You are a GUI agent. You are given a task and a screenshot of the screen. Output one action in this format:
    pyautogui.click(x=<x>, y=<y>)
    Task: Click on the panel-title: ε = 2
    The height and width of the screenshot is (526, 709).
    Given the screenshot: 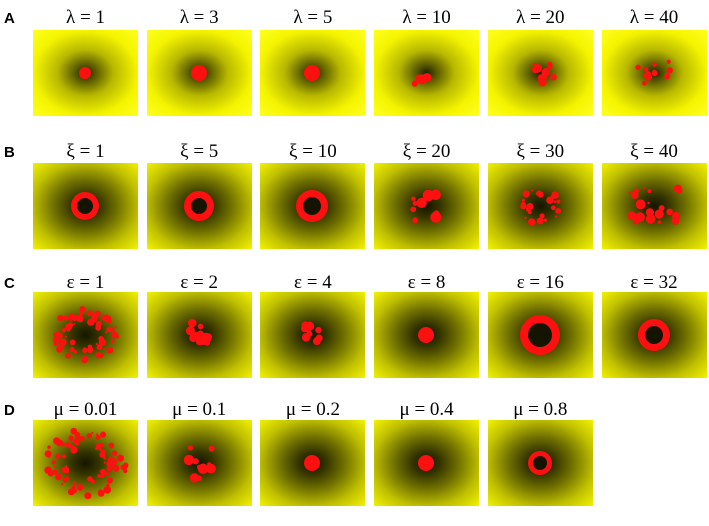 What is the action you would take?
    pyautogui.click(x=199, y=282)
    